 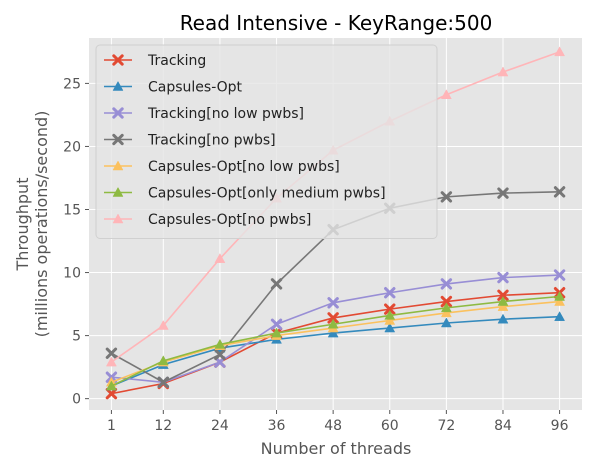 I want to click on legend-entry: Tracking[no pwbs], so click(x=190, y=141).